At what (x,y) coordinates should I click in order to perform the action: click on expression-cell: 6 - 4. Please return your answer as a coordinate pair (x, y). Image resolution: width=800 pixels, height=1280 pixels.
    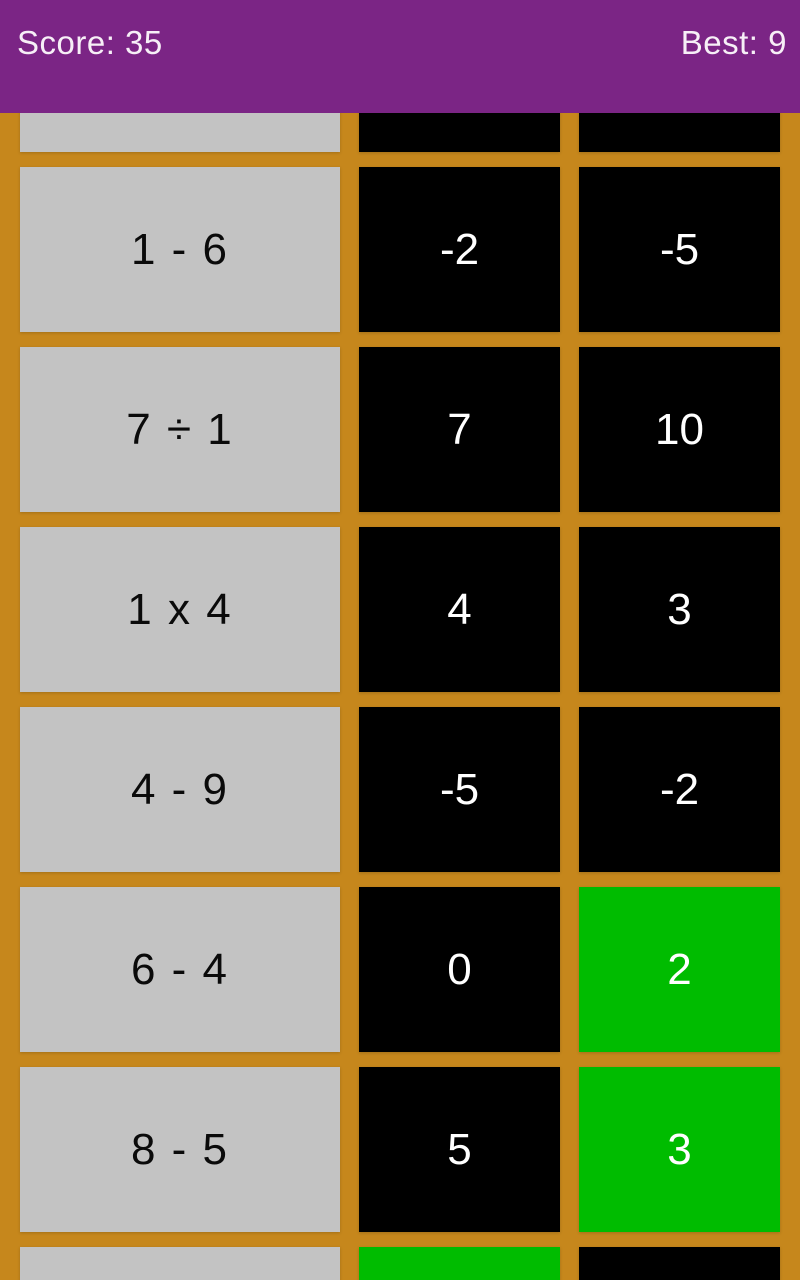
    Looking at the image, I should click on (180, 969).